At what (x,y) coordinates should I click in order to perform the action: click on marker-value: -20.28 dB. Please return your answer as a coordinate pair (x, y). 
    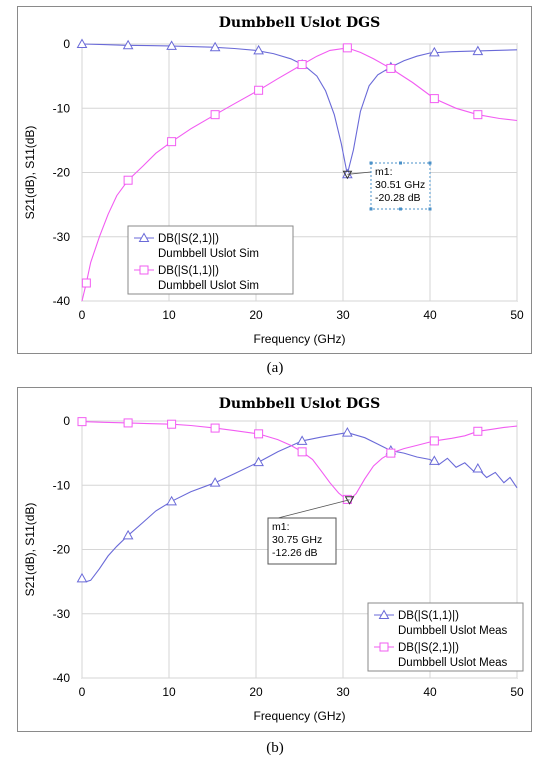
    Looking at the image, I should click on (398, 198).